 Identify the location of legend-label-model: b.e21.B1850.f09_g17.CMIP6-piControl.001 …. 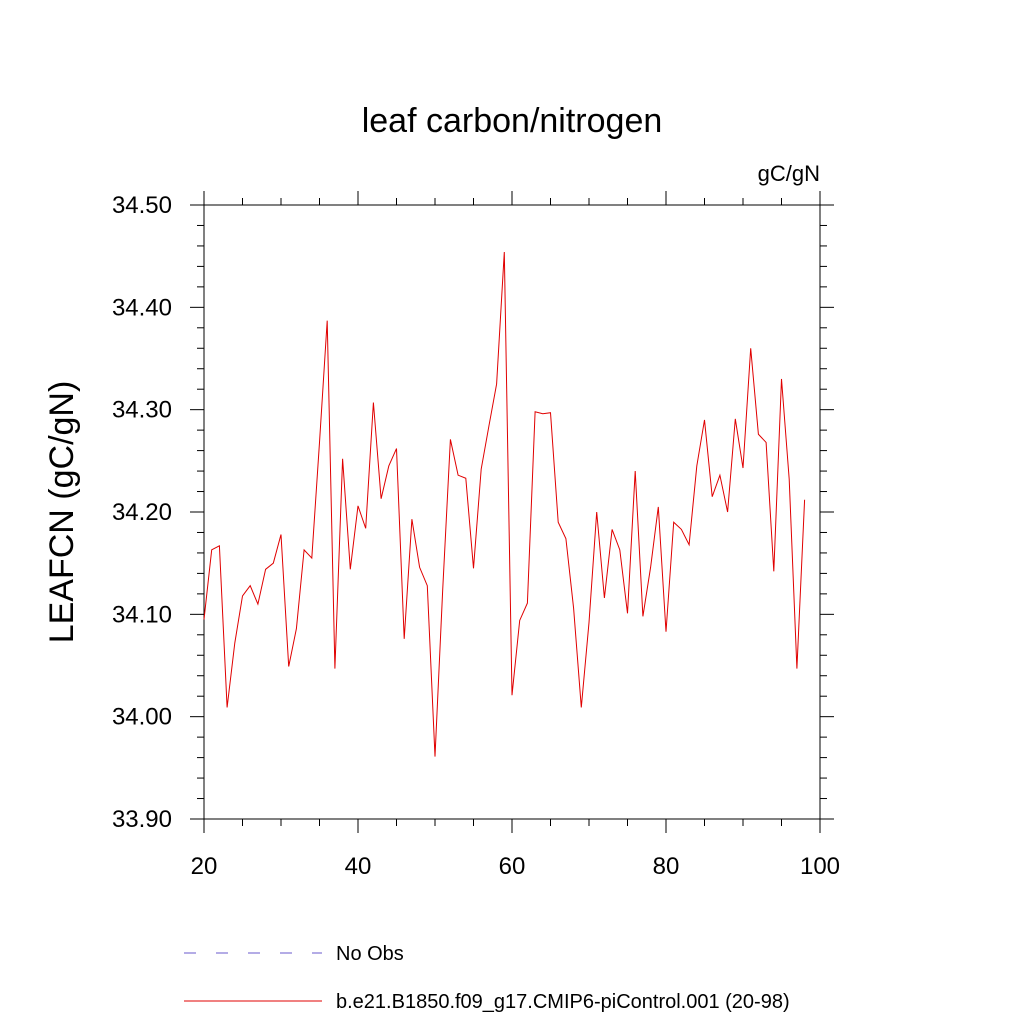
(563, 1002).